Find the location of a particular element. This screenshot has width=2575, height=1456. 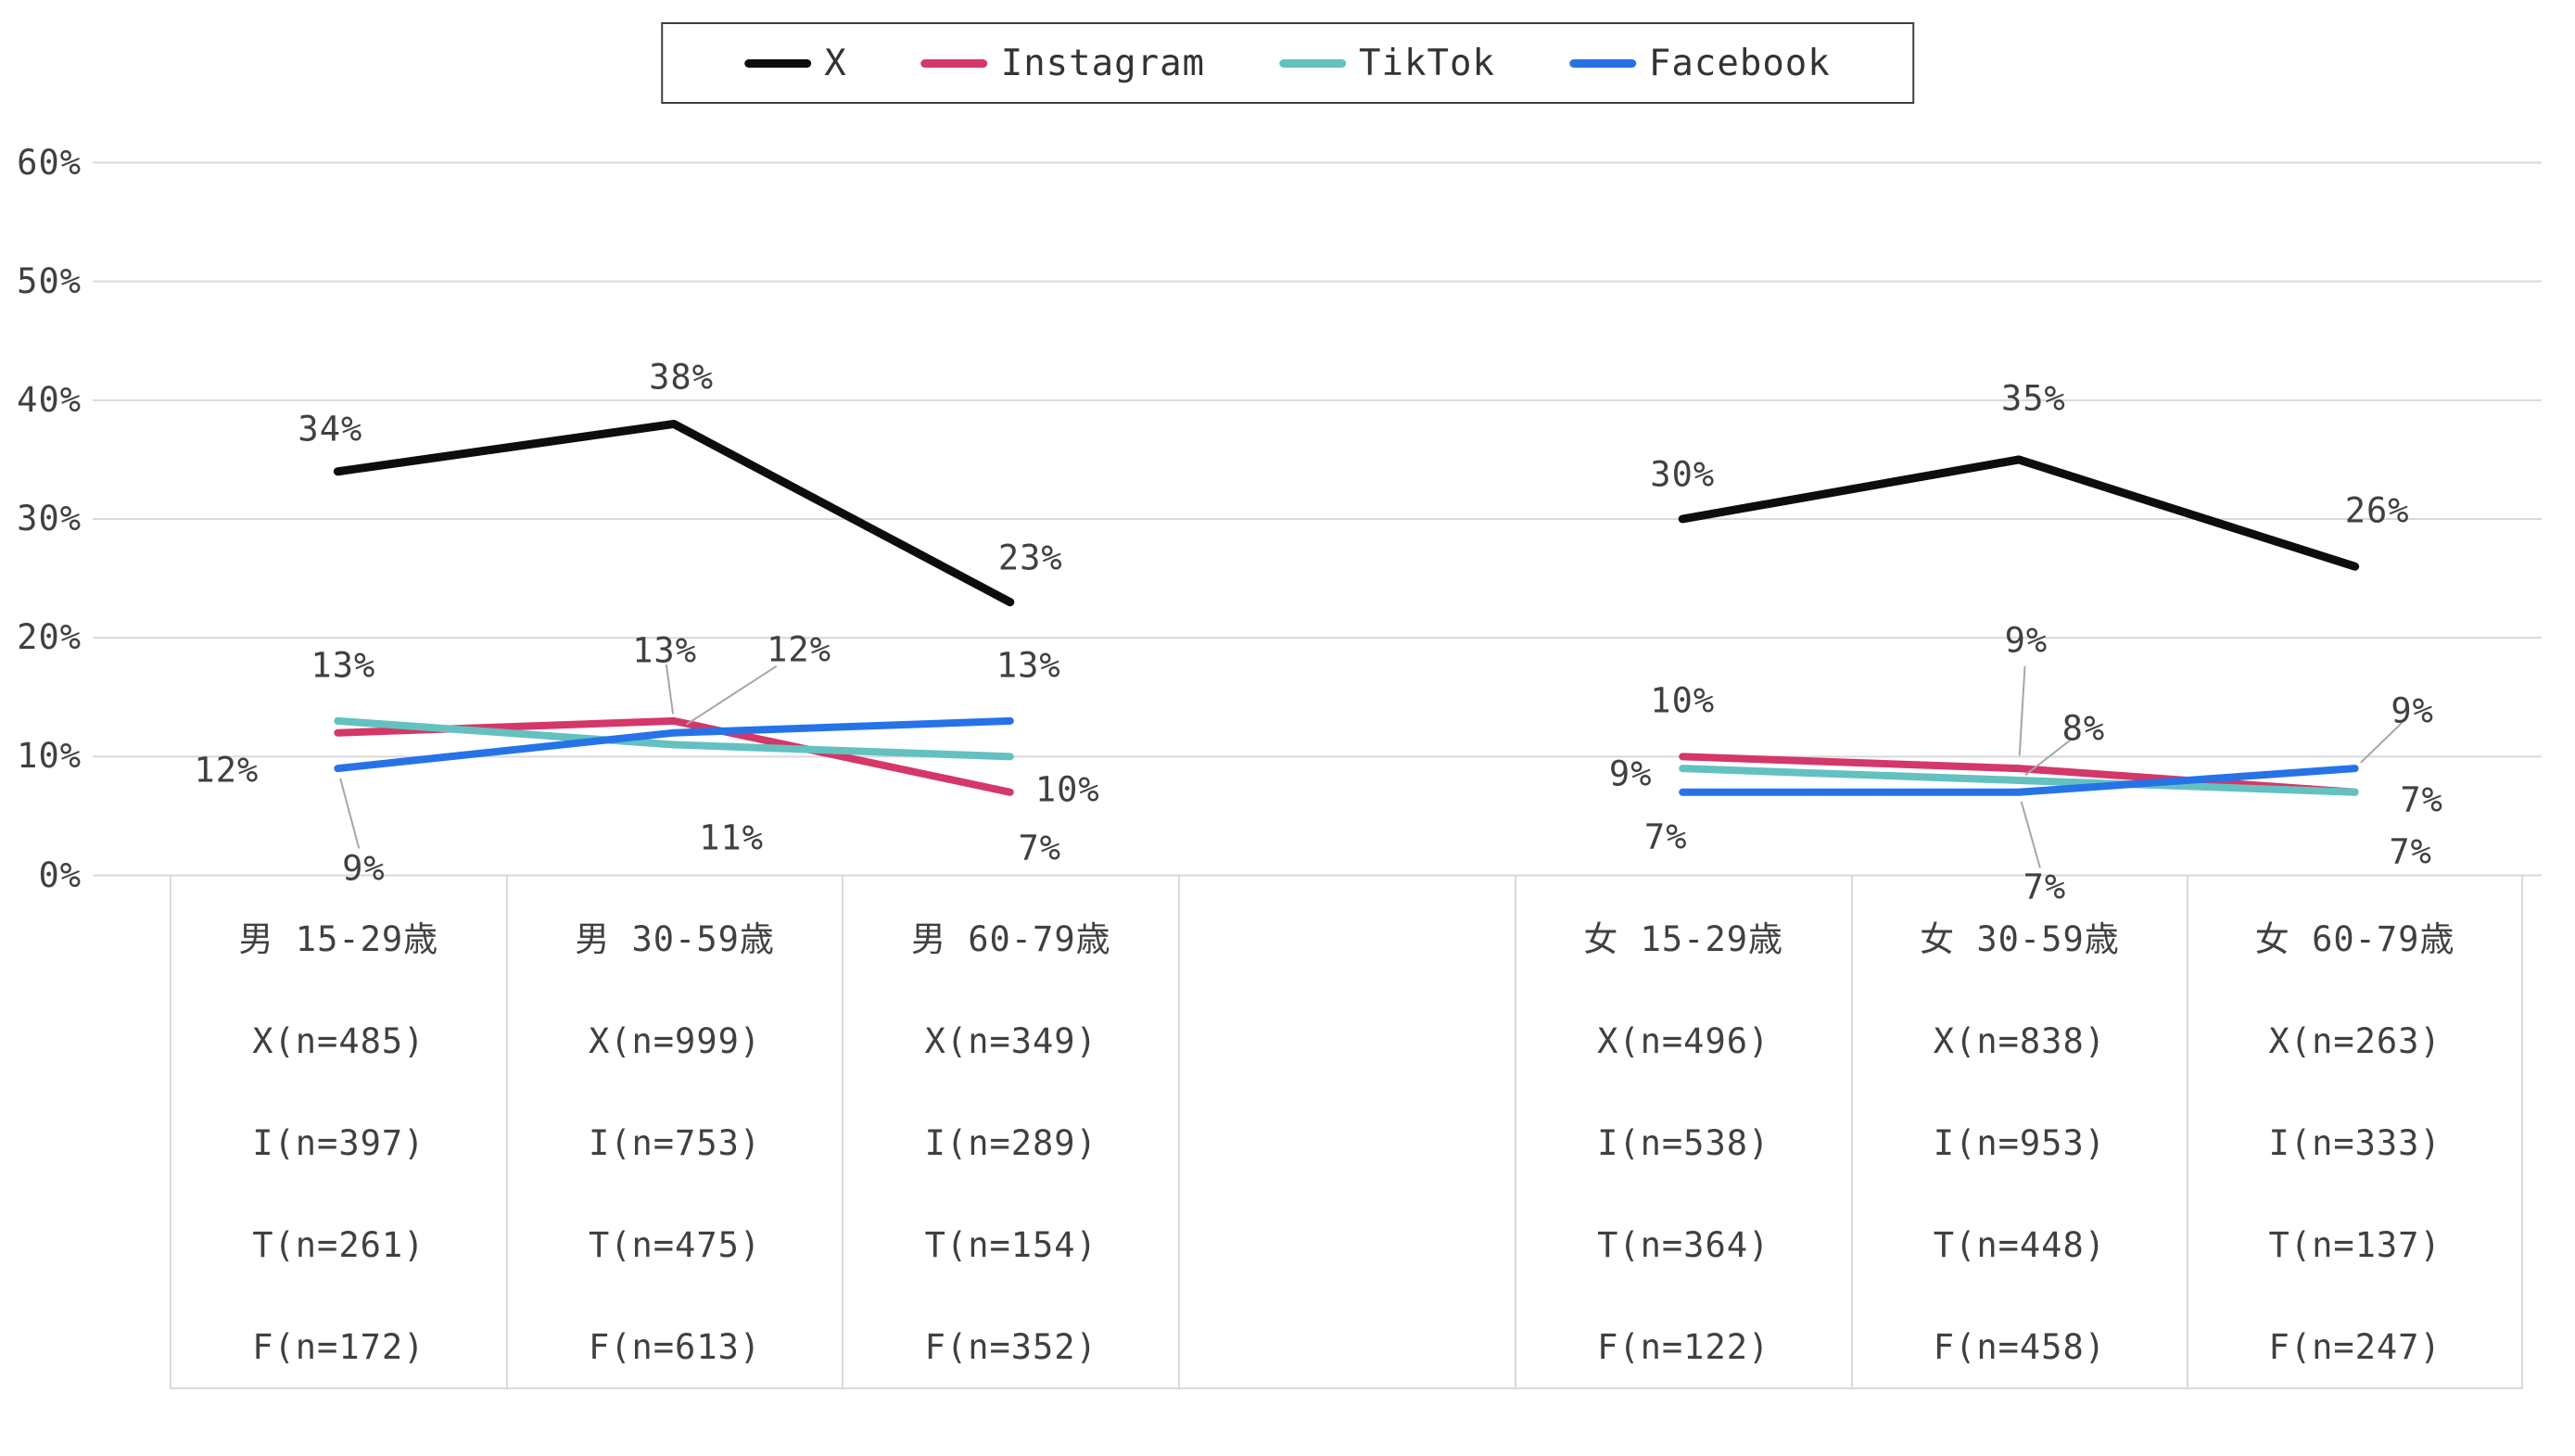

table-column: 女 15-29歳 X(n=496) I(n=538) T(n=364) F(n=122) is located at coordinates (1682, 1131).